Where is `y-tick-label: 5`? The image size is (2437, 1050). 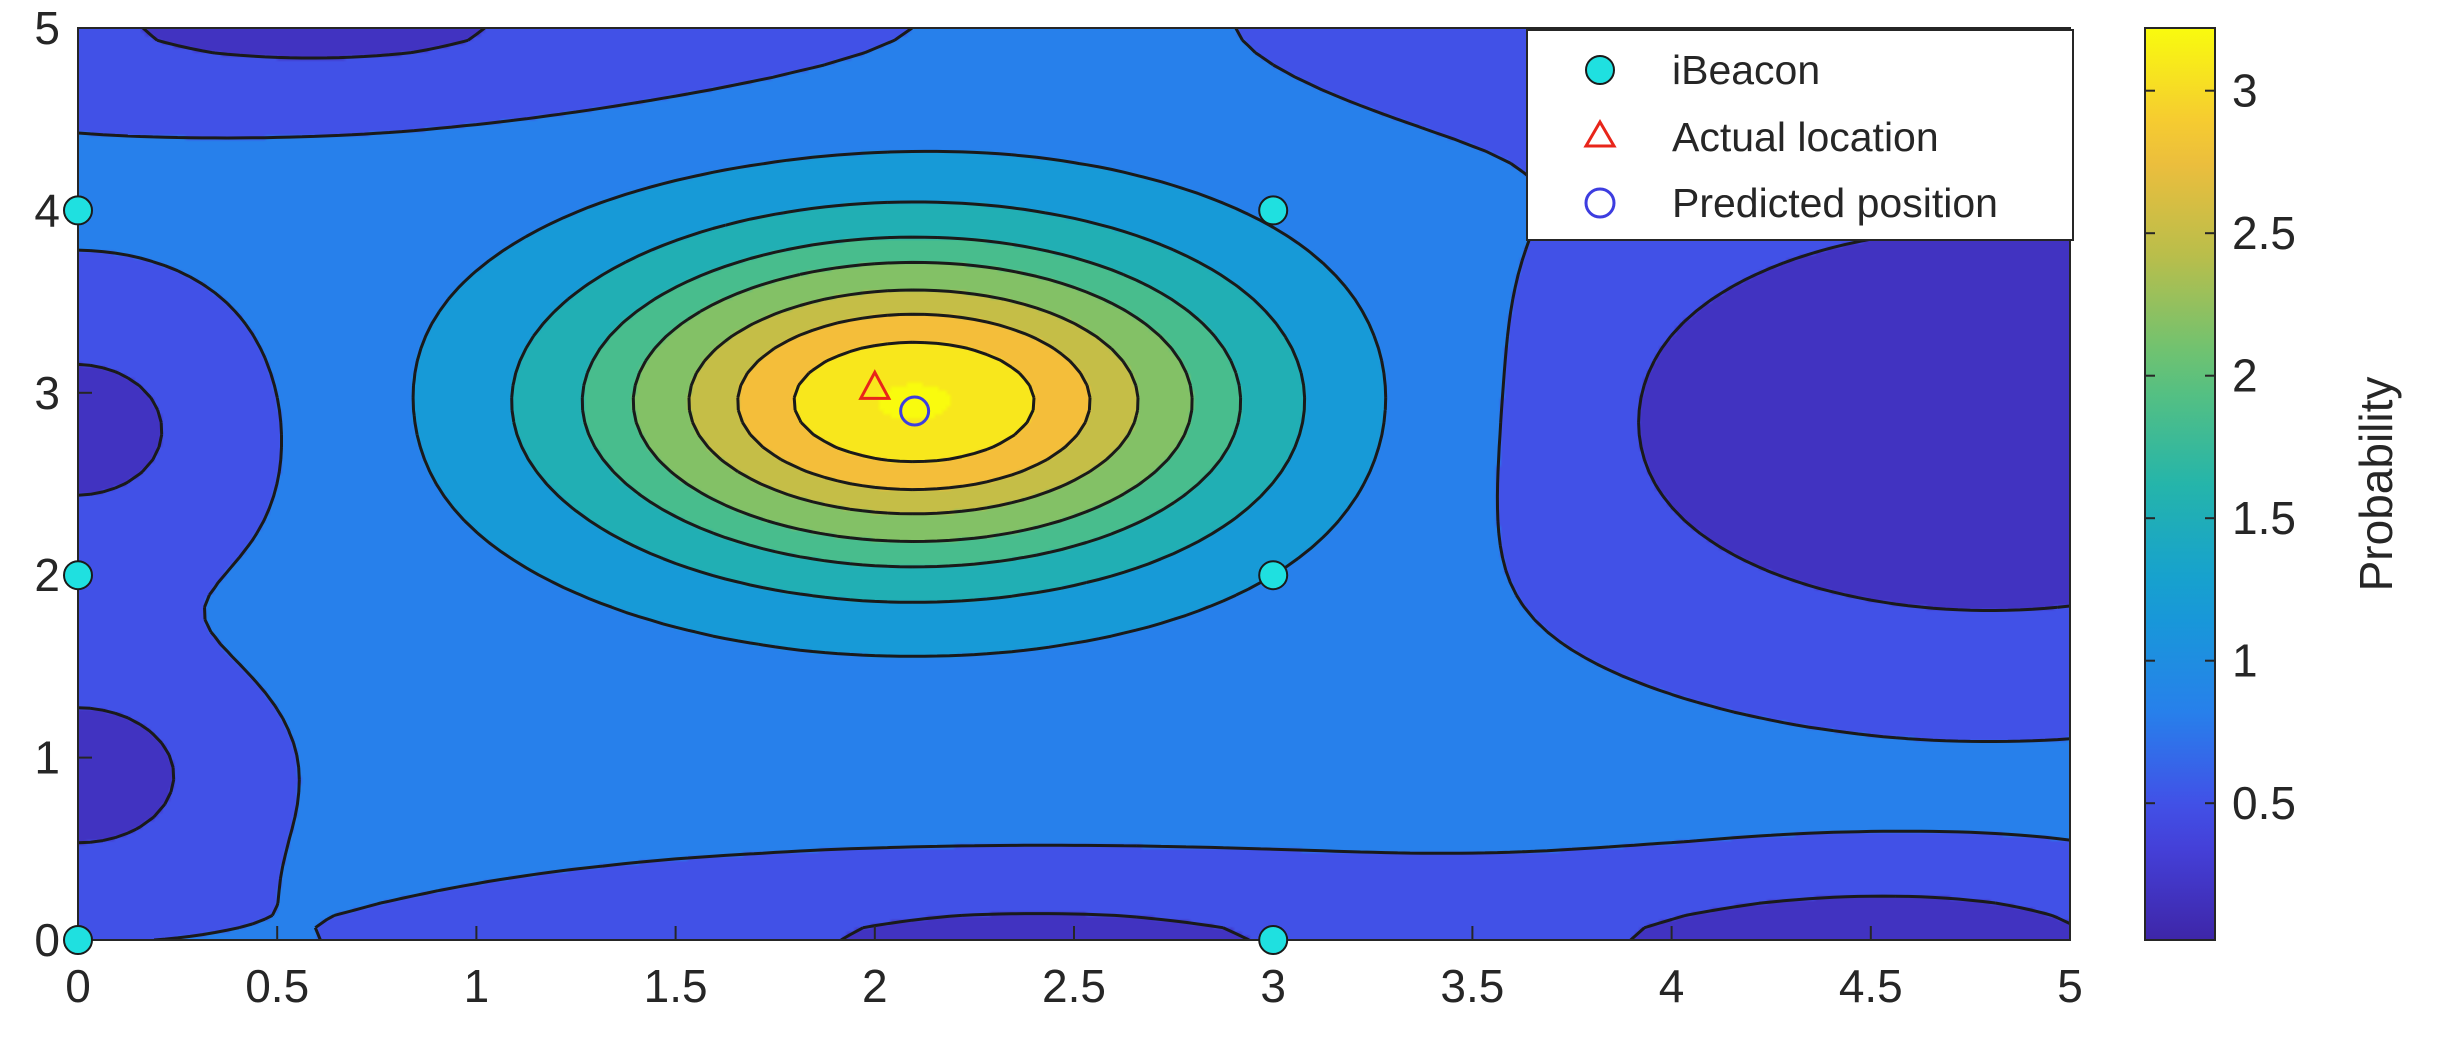 y-tick-label: 5 is located at coordinates (47, 28).